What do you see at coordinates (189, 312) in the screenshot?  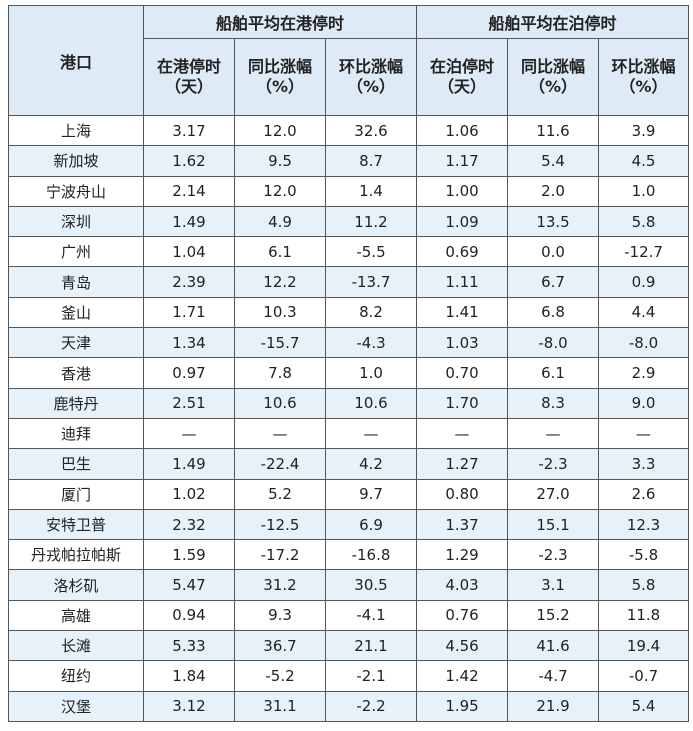 I see `cell: 1.71` at bounding box center [189, 312].